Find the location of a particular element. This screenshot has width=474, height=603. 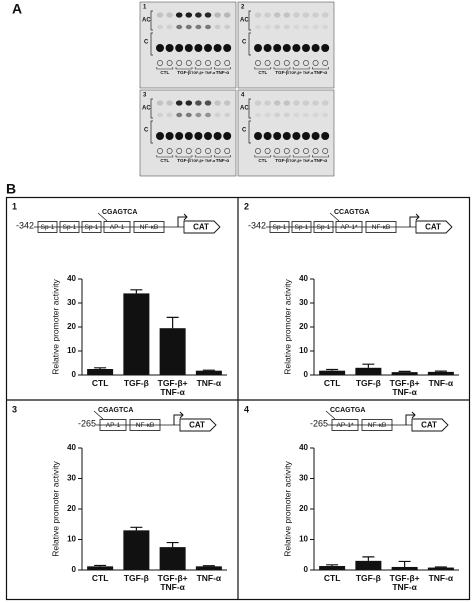

x-tick-label: CTL is located at coordinates (332, 578).